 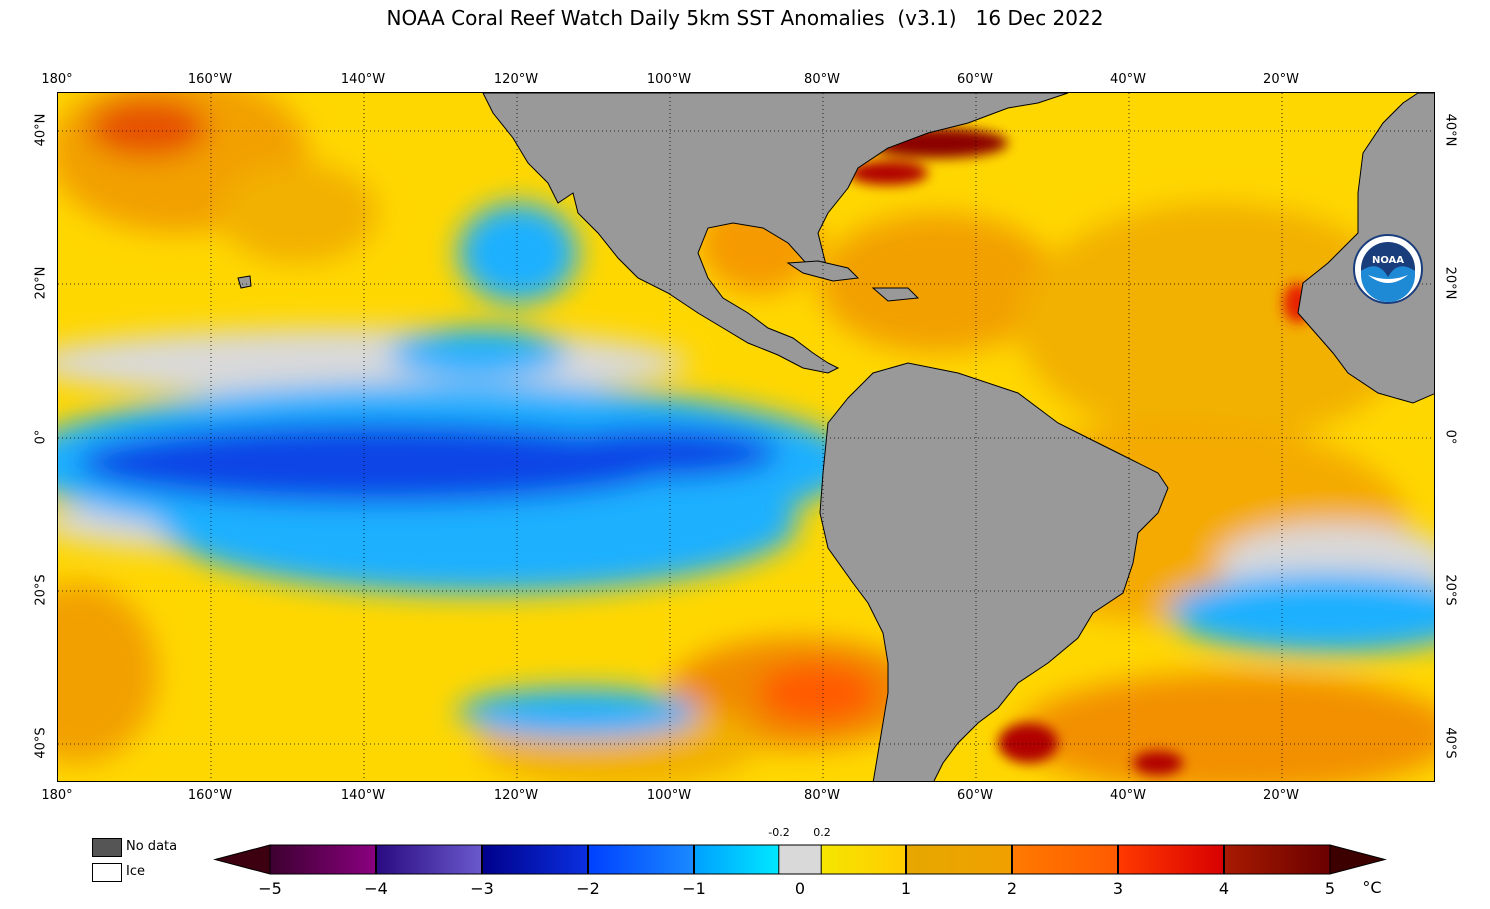 I want to click on ice-label: Ice, so click(x=135, y=871).